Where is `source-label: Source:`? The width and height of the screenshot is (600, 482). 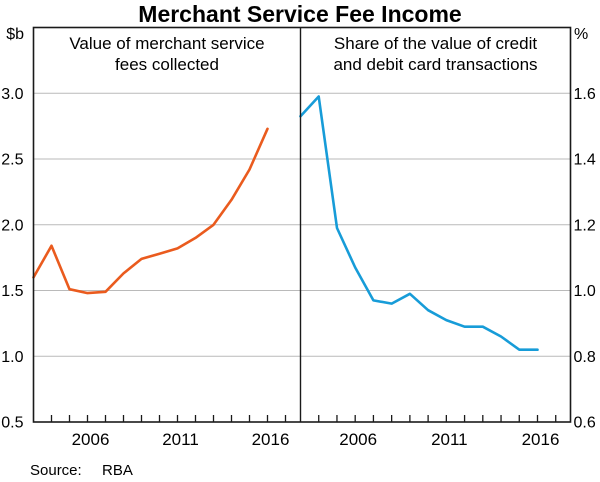 source-label: Source: is located at coordinates (56, 470).